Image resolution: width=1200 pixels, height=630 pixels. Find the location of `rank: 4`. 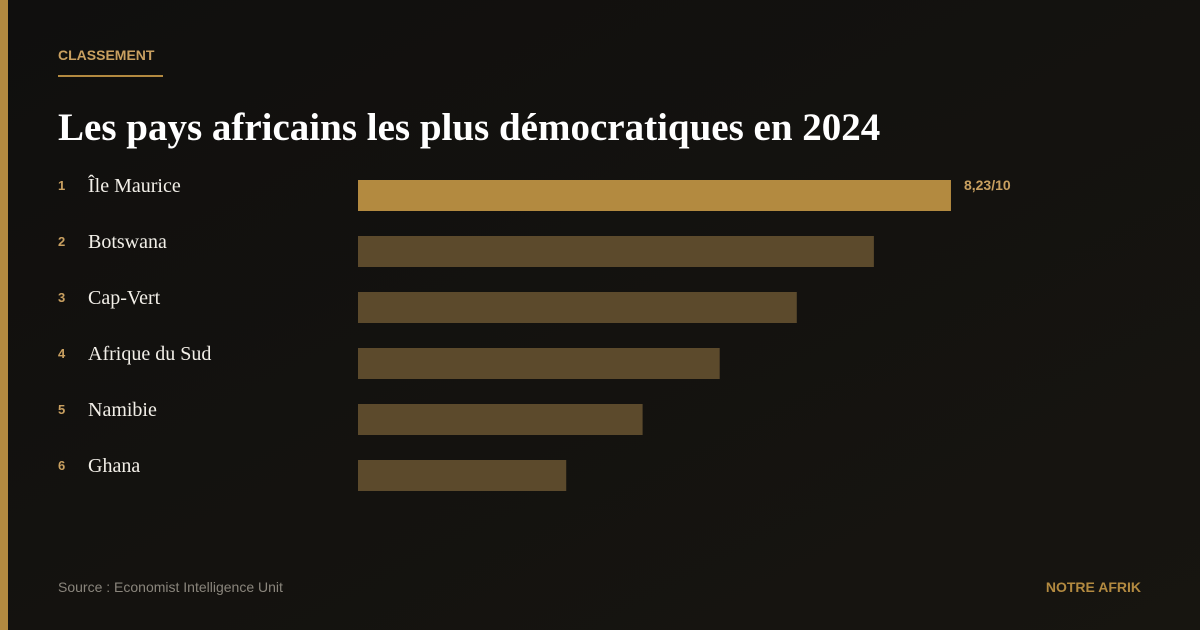

rank: 4 is located at coordinates (62, 353).